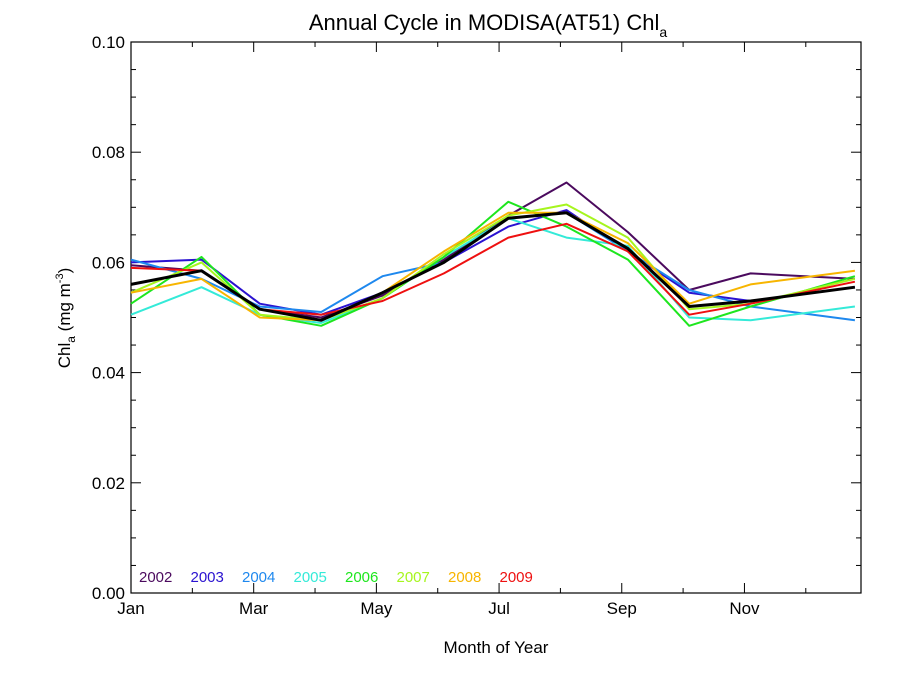 This screenshot has width=900, height=675. What do you see at coordinates (108, 483) in the screenshot?
I see `y-tick-label: 0.02` at bounding box center [108, 483].